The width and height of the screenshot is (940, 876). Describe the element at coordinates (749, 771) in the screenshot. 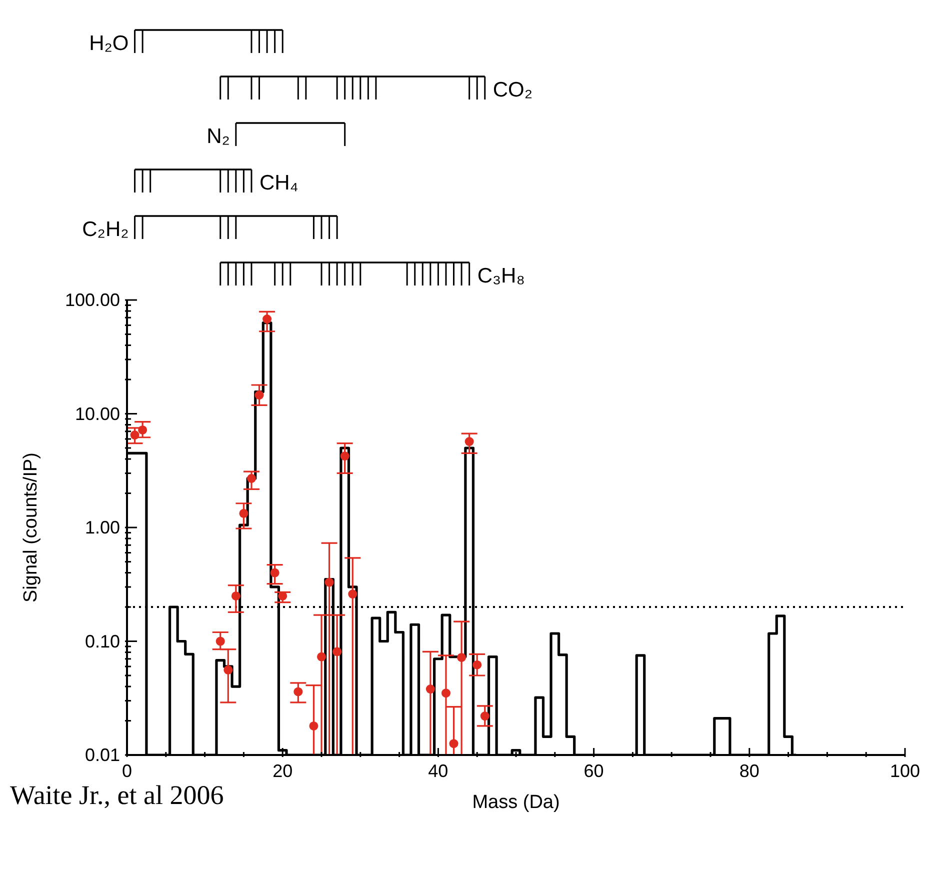

I see `x-tick-label: 80` at that location.